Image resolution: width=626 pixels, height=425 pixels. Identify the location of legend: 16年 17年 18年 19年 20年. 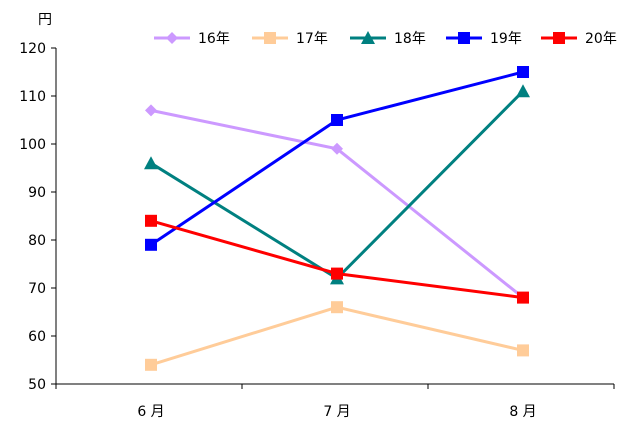
(385, 39).